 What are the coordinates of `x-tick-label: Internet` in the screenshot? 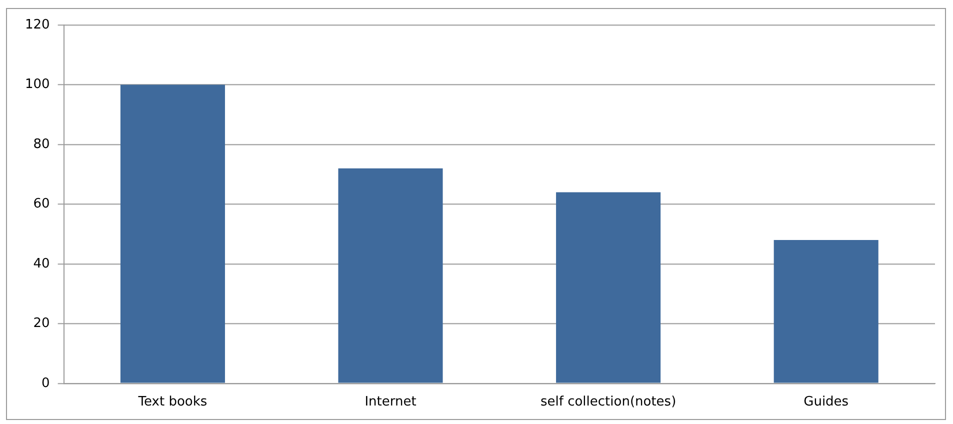 It's located at (390, 402).